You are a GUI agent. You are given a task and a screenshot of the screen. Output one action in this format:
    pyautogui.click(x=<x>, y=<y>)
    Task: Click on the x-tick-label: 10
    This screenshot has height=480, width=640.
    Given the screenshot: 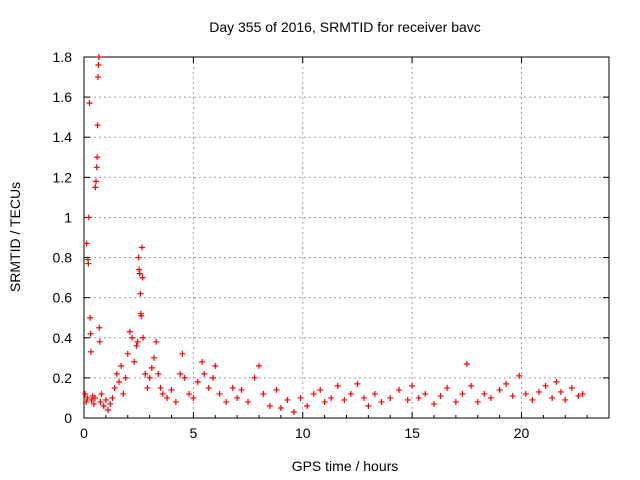 What is the action you would take?
    pyautogui.click(x=303, y=433)
    